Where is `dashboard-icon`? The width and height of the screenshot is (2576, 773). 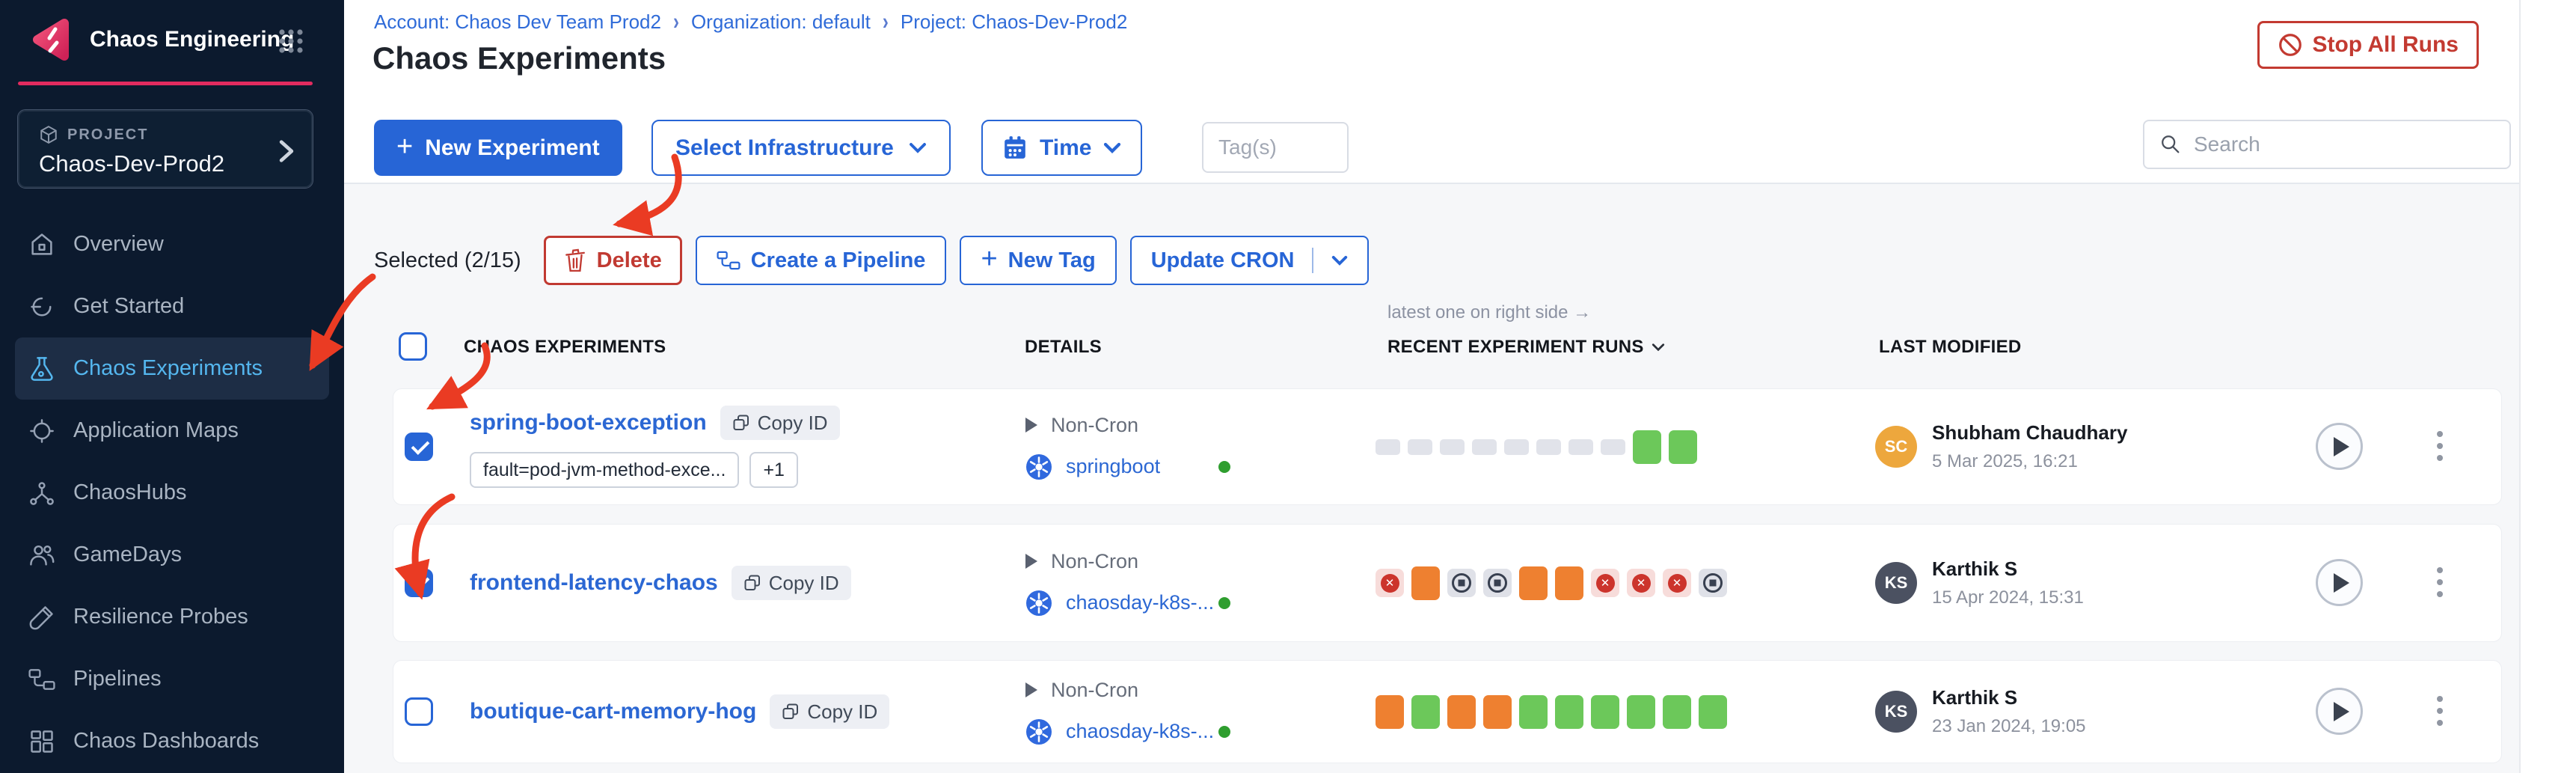 dashboard-icon is located at coordinates (42, 741).